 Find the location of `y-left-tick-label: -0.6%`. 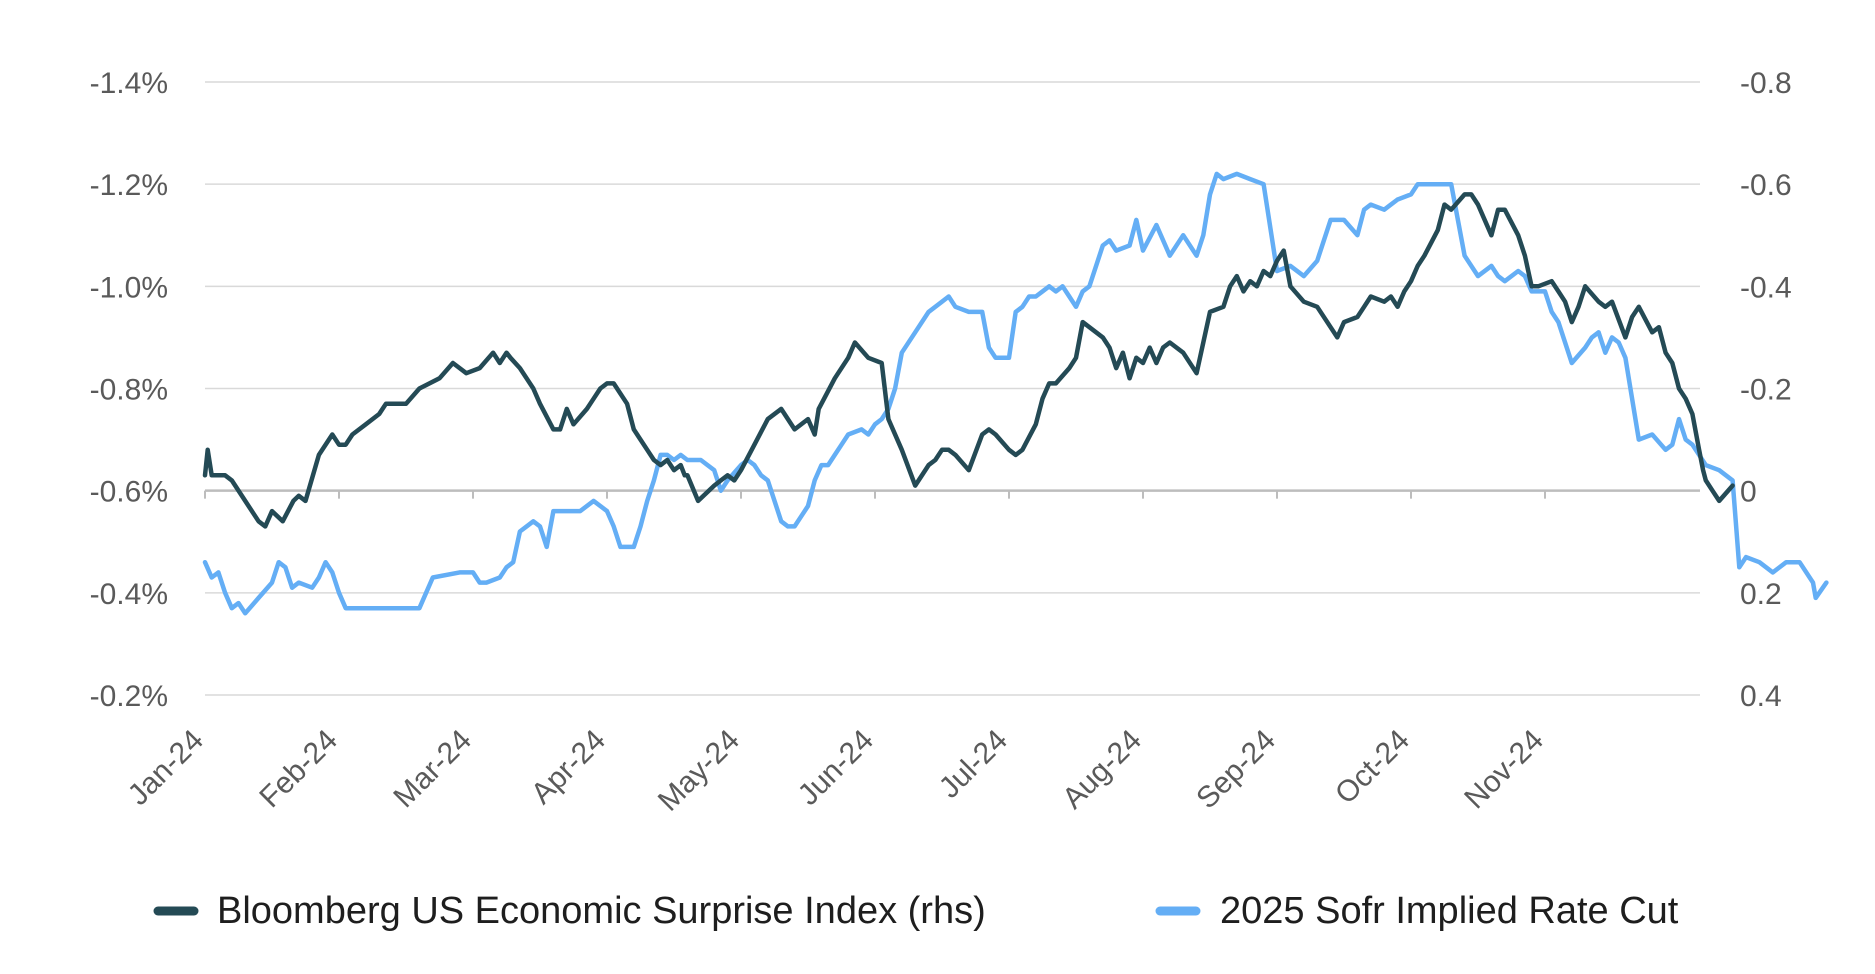

y-left-tick-label: -0.6% is located at coordinates (129, 492).